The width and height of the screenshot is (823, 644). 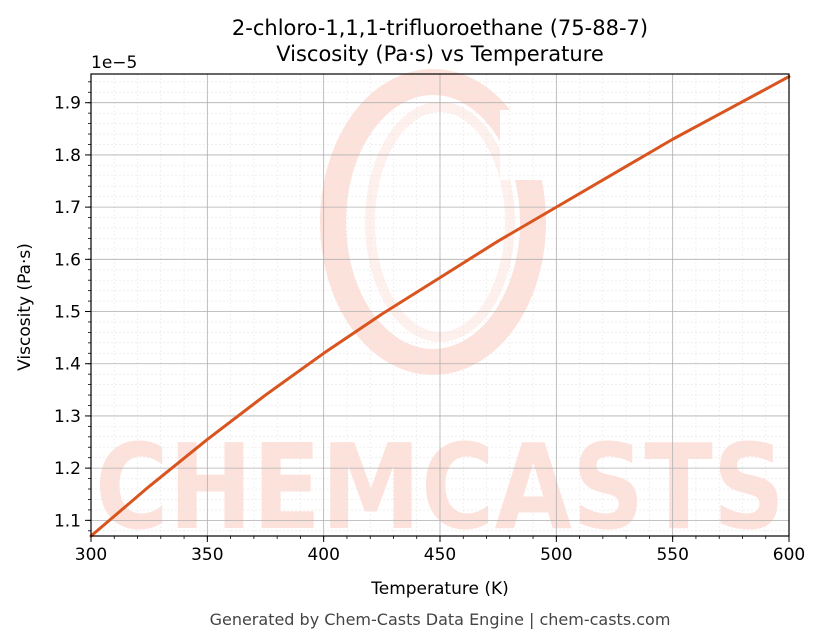 I want to click on x-tick-labels: 300 350 400 450 500 550 600, so click(x=440, y=555).